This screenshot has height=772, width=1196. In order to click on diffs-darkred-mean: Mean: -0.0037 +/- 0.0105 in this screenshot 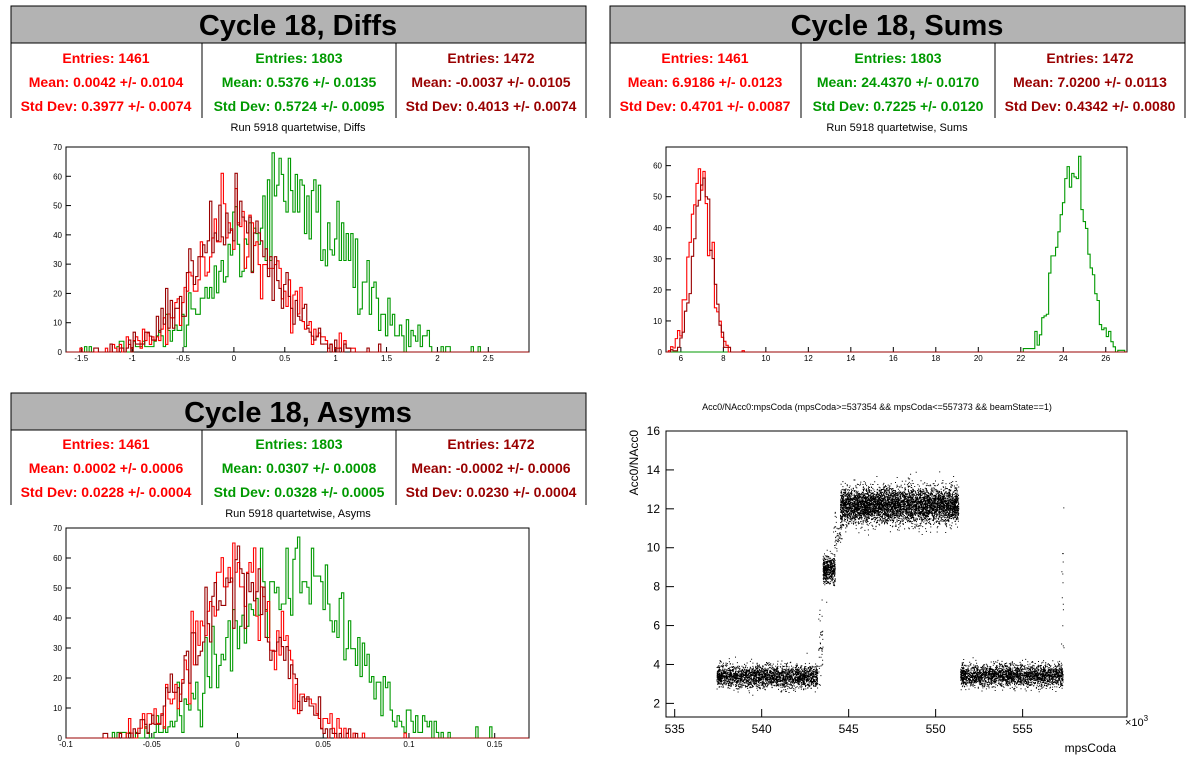, I will do `click(490, 82)`.